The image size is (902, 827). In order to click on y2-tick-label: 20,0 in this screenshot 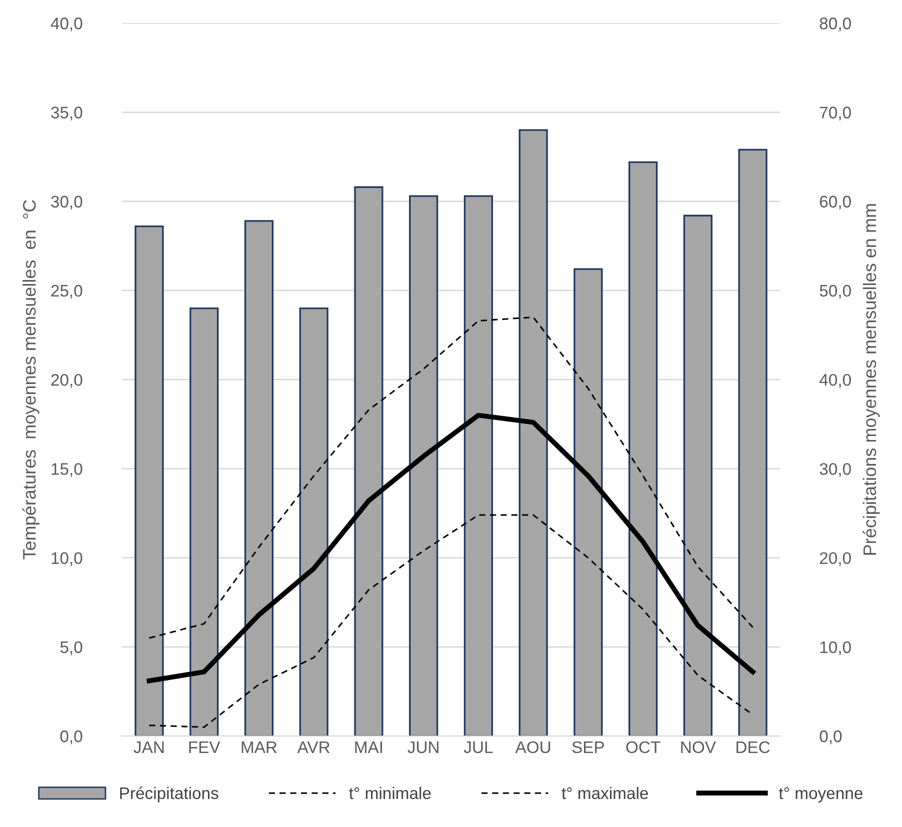, I will do `click(835, 559)`.